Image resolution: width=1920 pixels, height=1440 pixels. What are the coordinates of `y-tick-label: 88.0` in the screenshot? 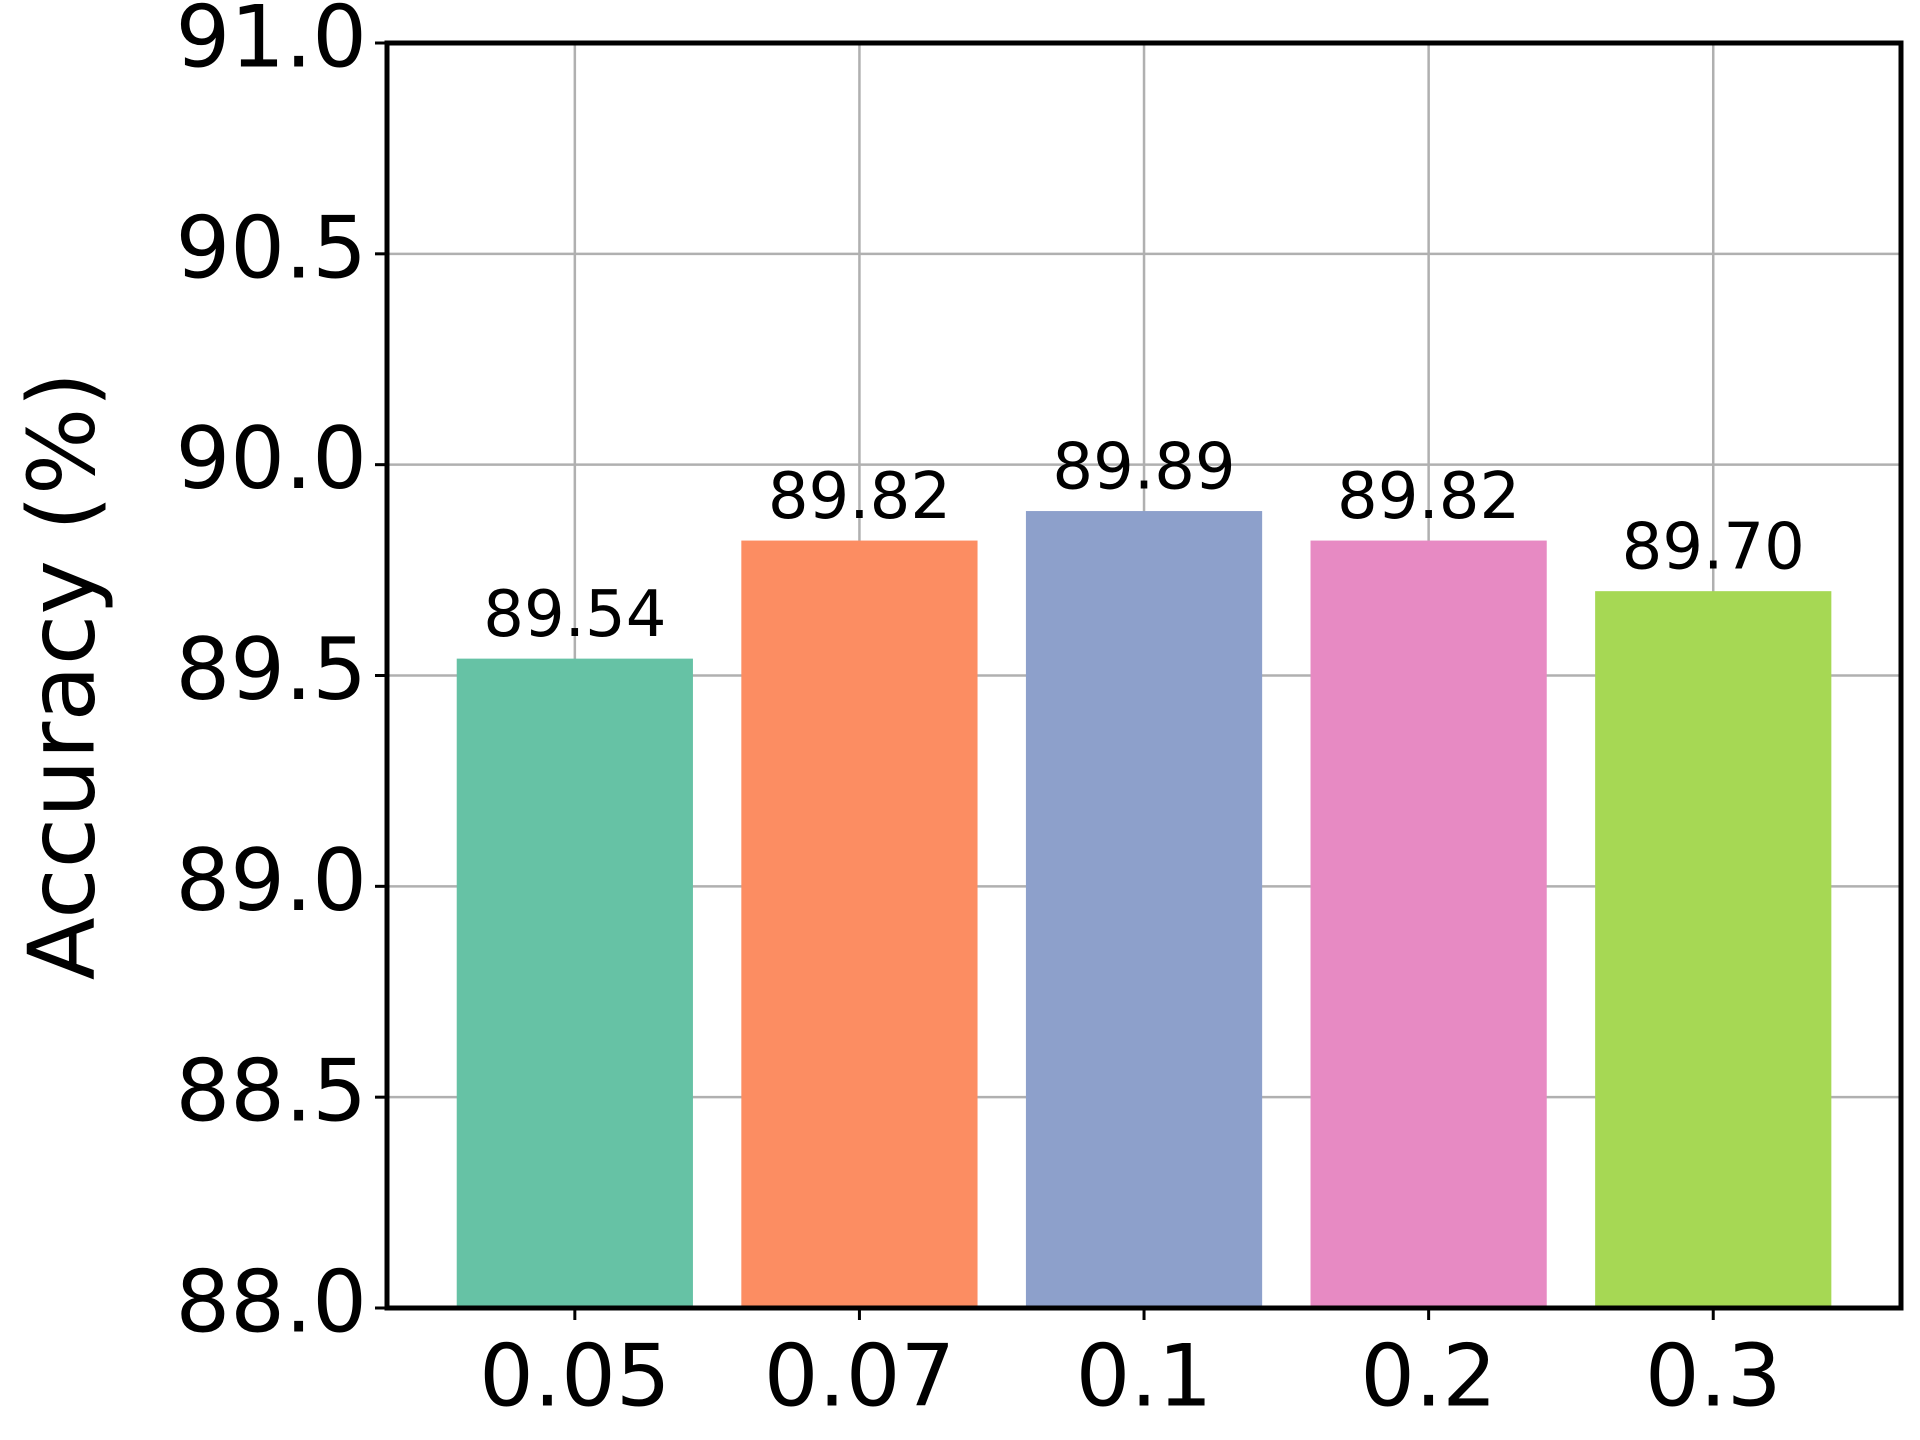 It's located at (271, 1302).